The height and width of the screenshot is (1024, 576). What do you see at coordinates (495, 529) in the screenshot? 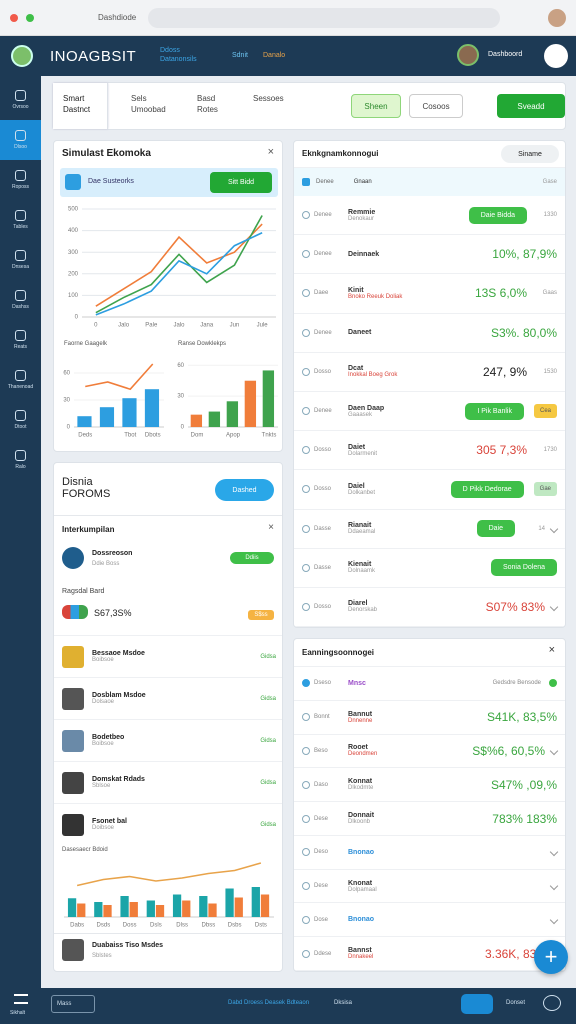
I see `pill: Daie` at bounding box center [495, 529].